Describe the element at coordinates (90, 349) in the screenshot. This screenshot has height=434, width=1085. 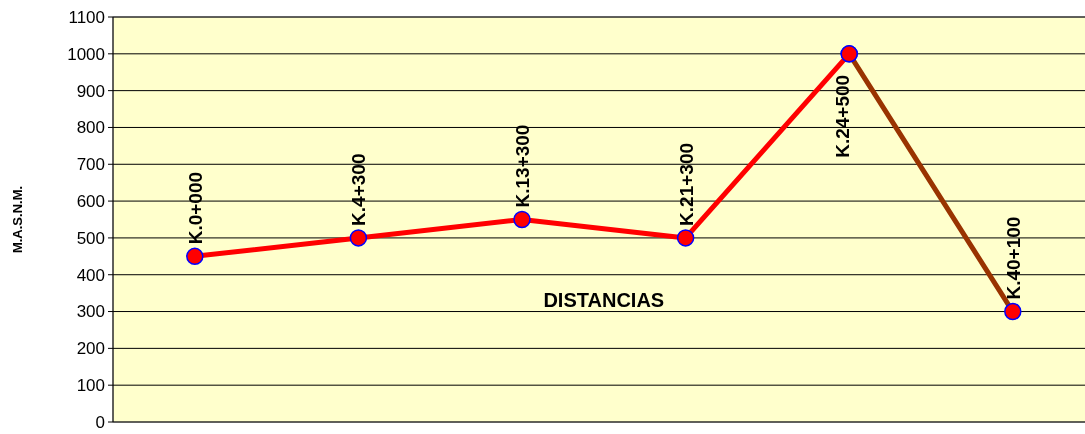
I see `y-tick-label: 200` at that location.